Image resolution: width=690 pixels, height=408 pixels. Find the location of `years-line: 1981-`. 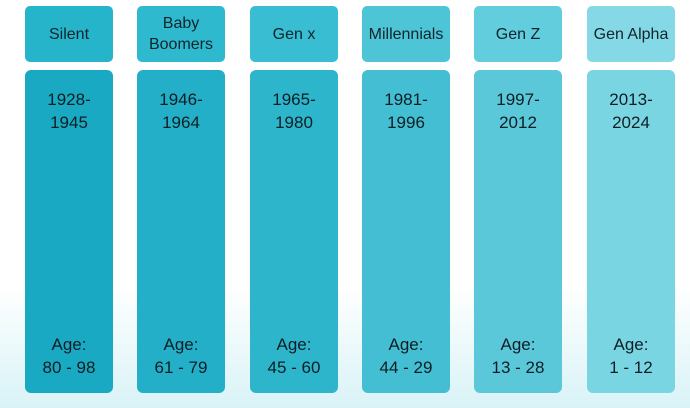

years-line: 1981- is located at coordinates (406, 99).